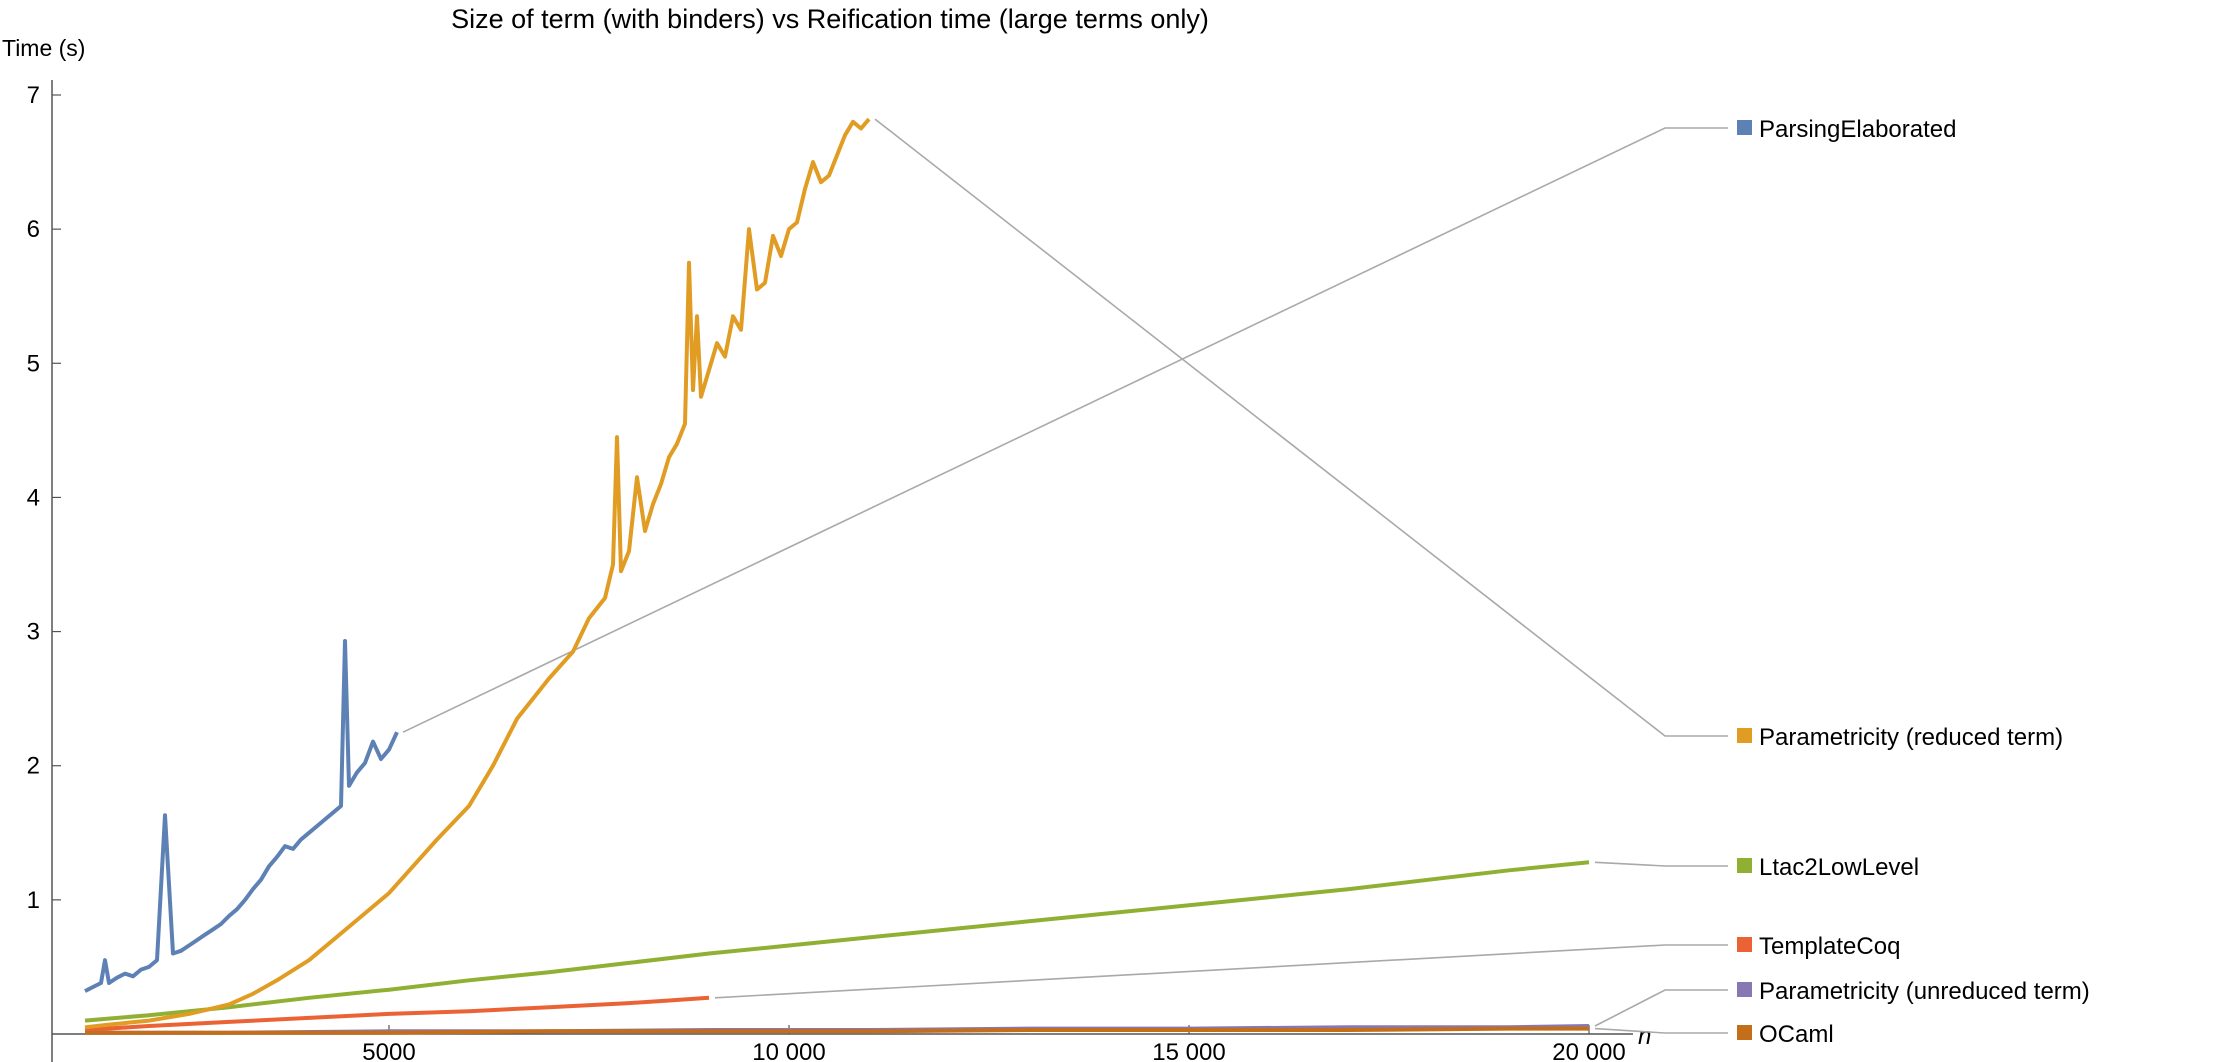 This screenshot has height=1062, width=2223. I want to click on y-tick-label: 1, so click(33, 900).